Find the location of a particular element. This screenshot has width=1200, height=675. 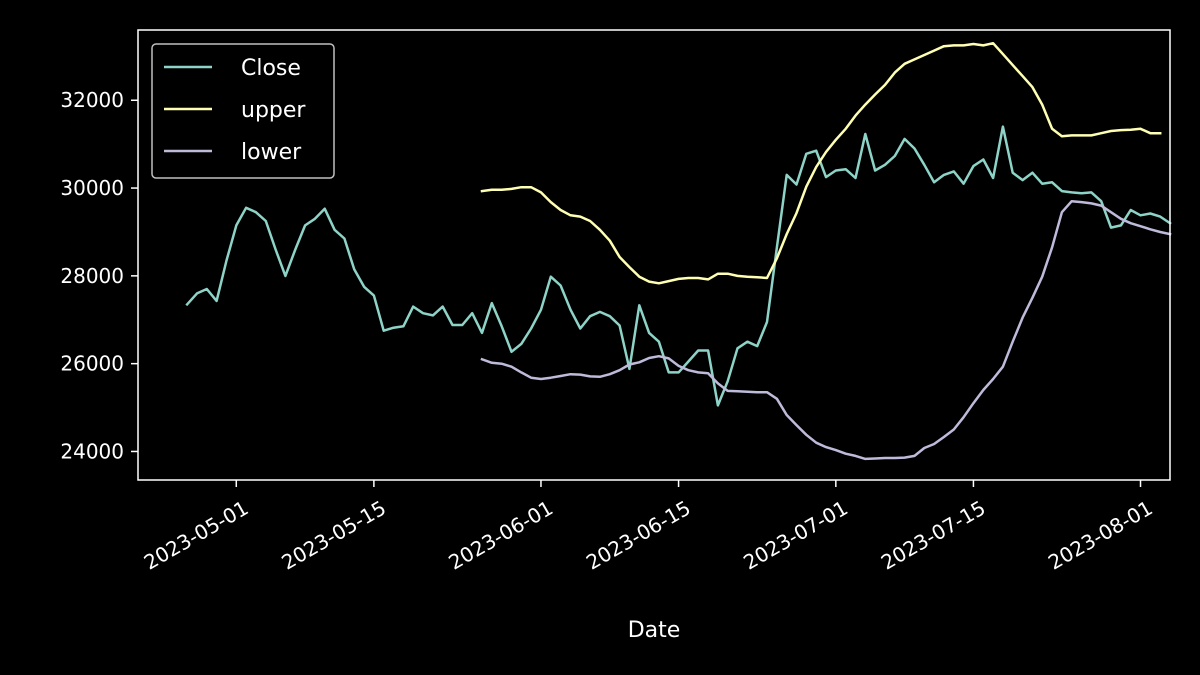

legend-box is located at coordinates (243, 111).